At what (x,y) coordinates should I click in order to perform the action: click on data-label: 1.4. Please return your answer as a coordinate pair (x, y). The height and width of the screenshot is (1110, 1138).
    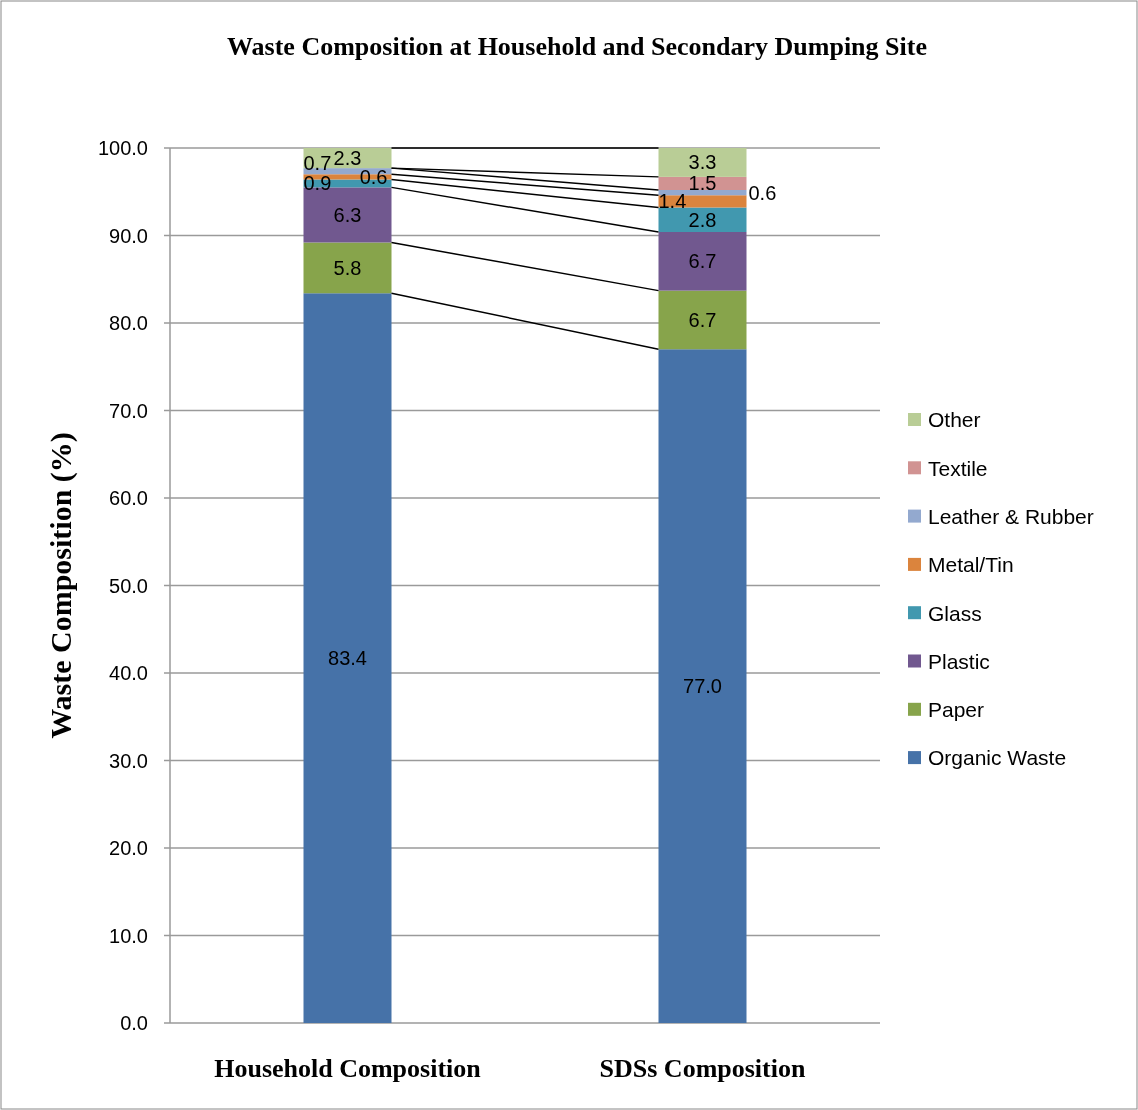
    Looking at the image, I should click on (672, 201).